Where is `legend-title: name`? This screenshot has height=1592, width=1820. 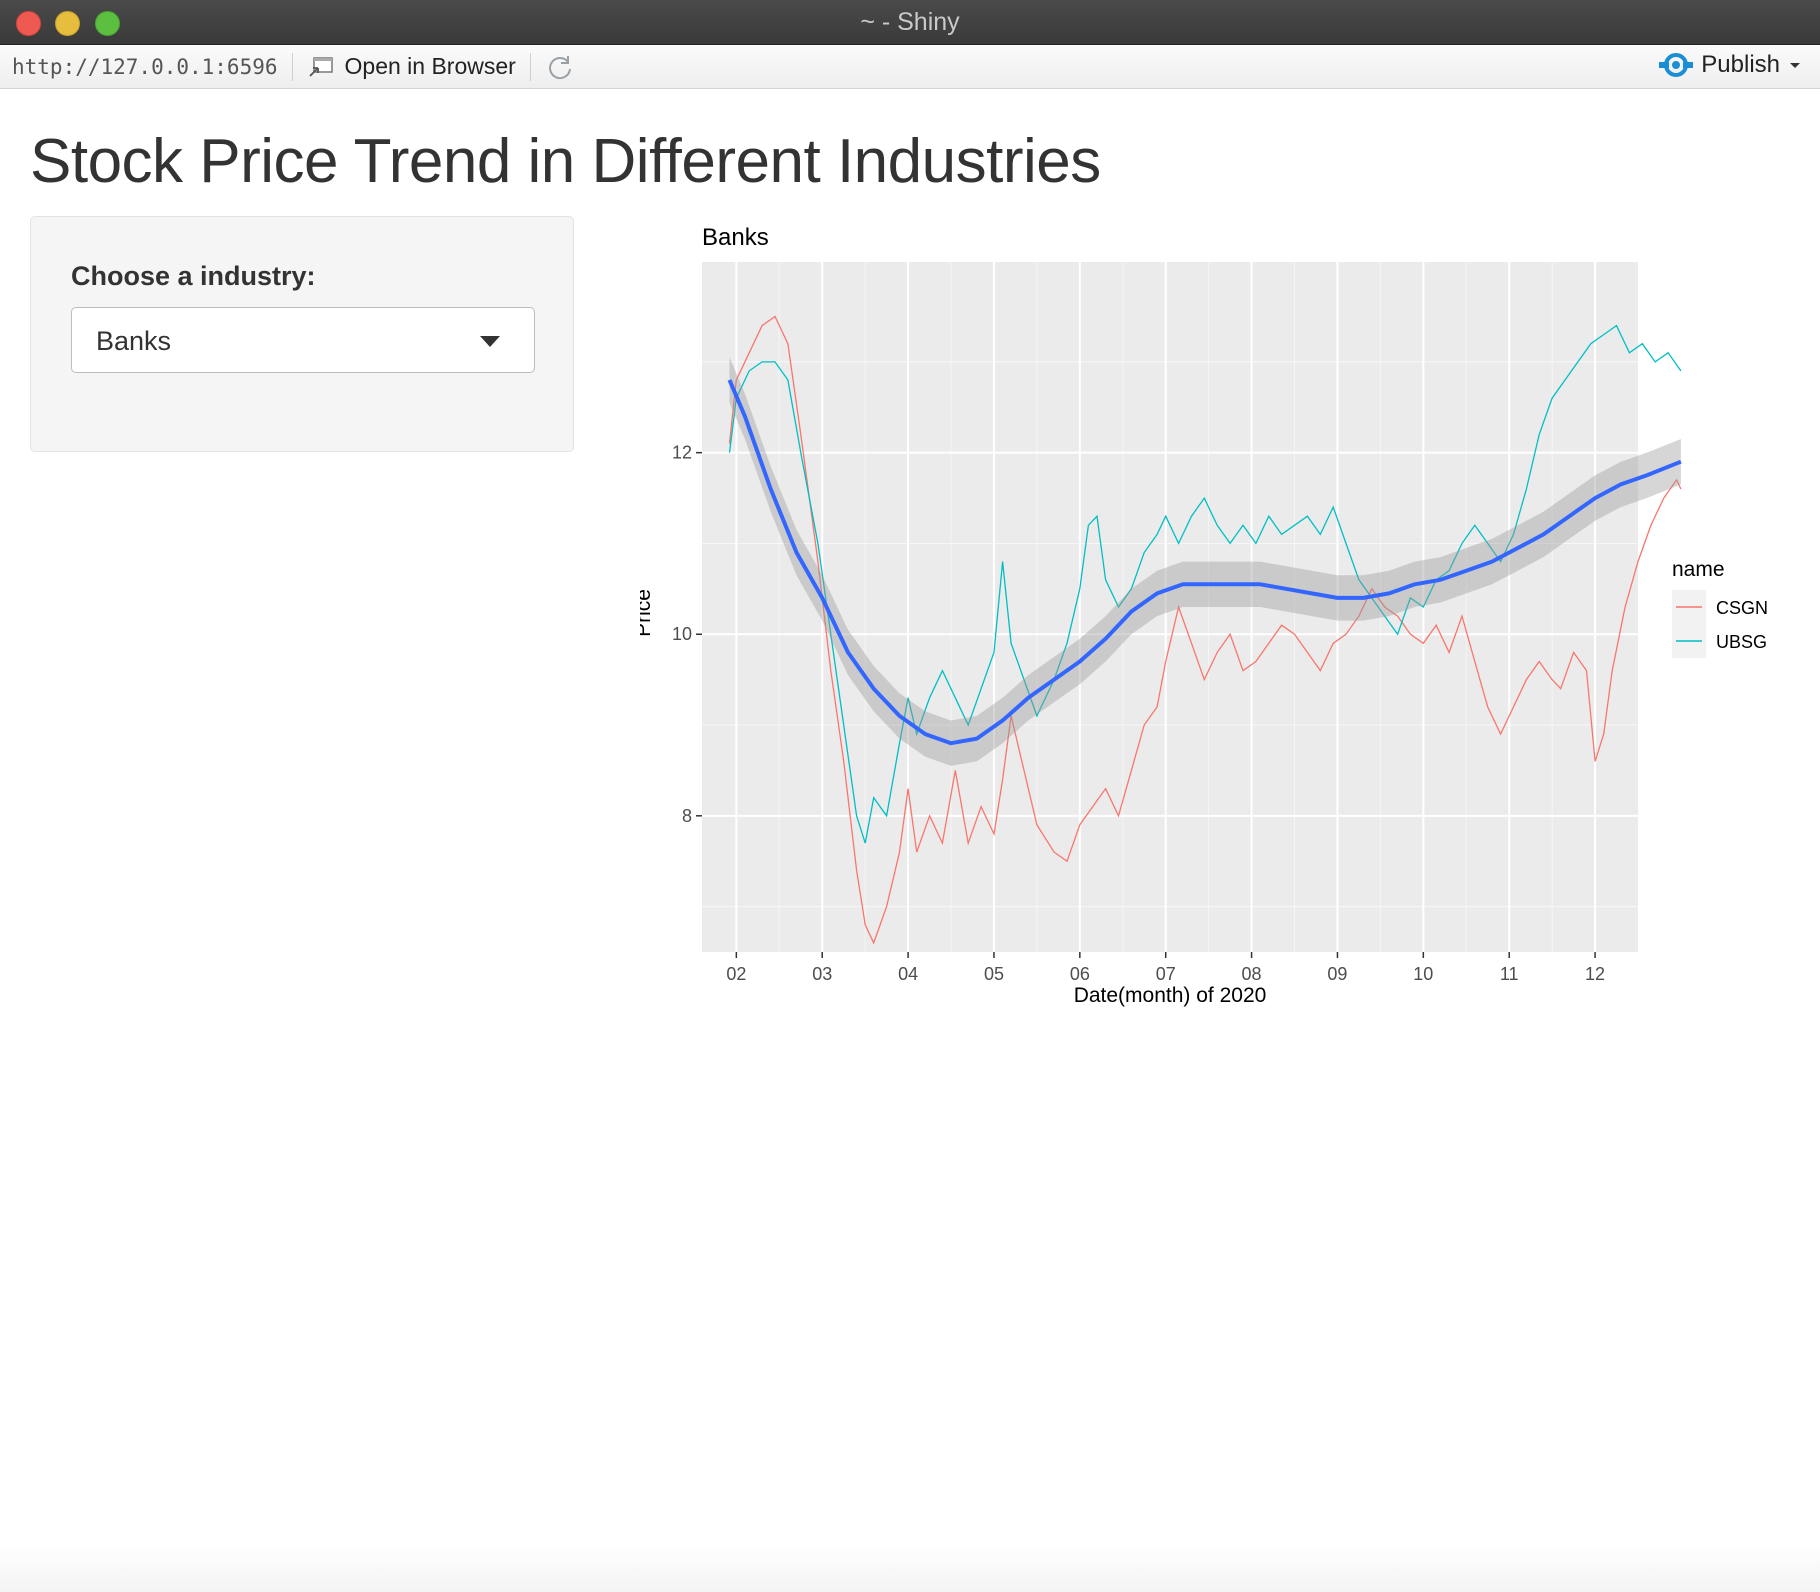 legend-title: name is located at coordinates (1698, 569).